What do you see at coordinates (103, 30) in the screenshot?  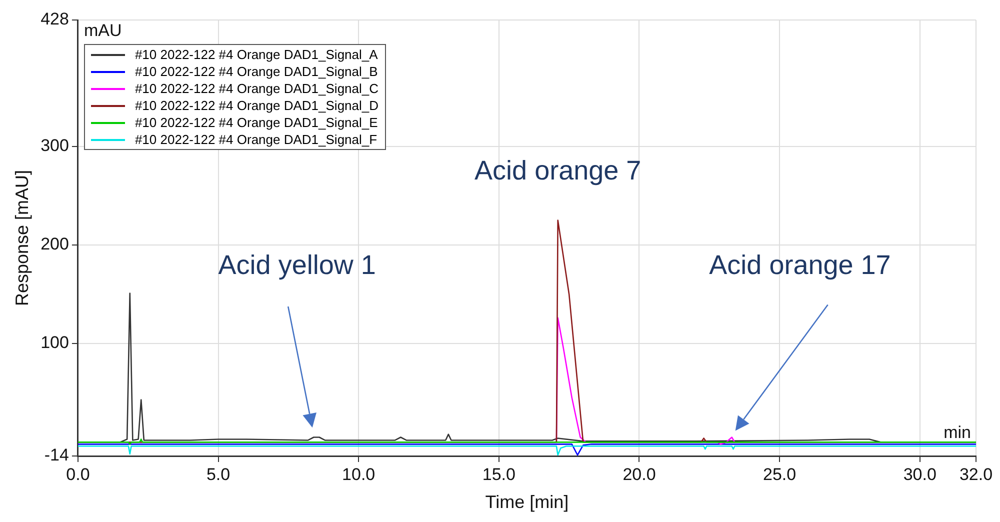 I see `annotation: mAU` at bounding box center [103, 30].